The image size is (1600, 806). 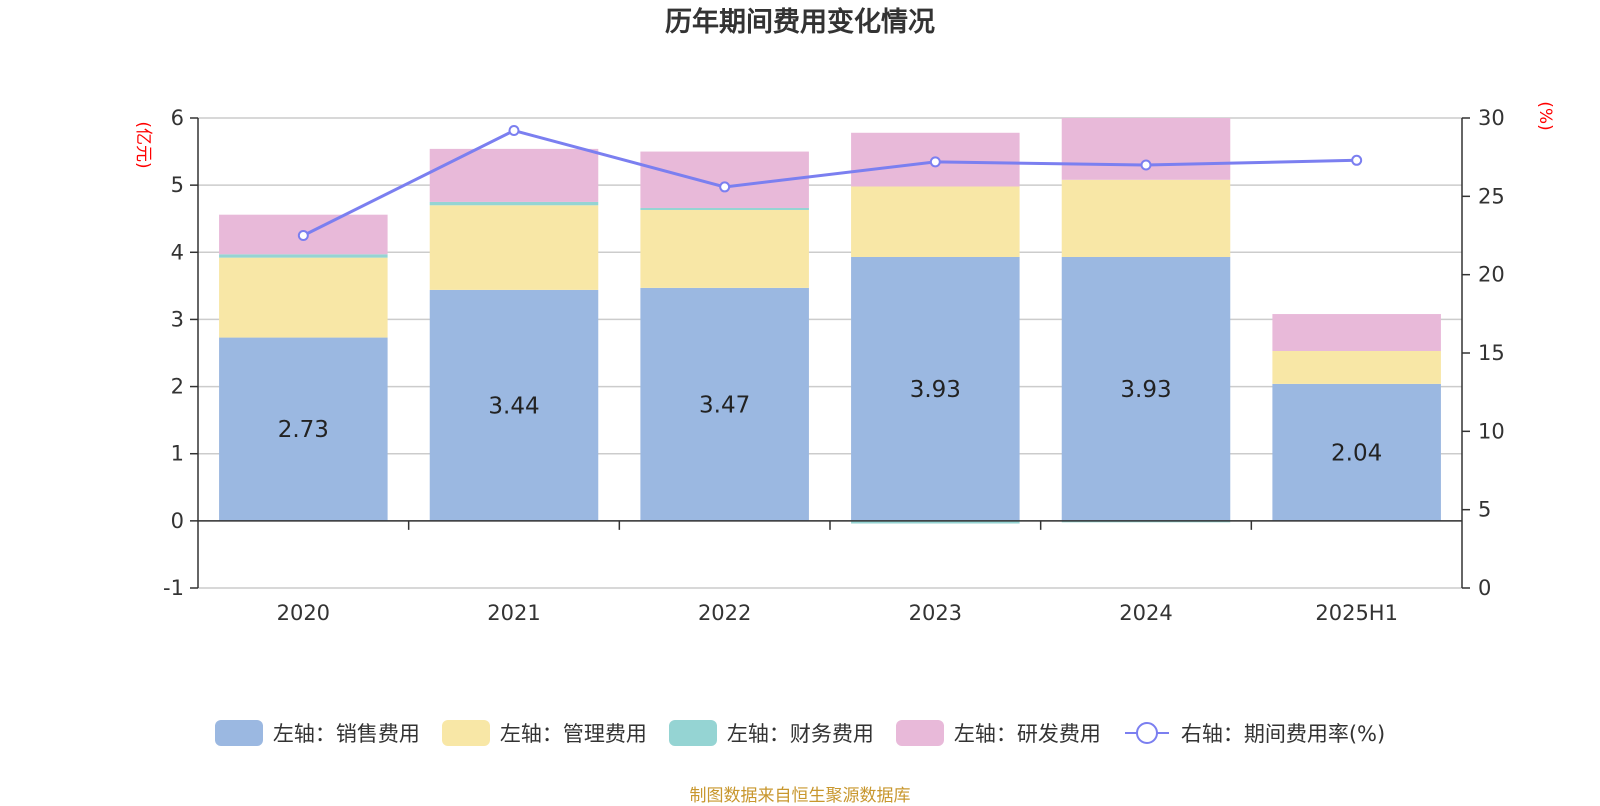 I want to click on legend-item: 左轴：研发费用, so click(x=998, y=733).